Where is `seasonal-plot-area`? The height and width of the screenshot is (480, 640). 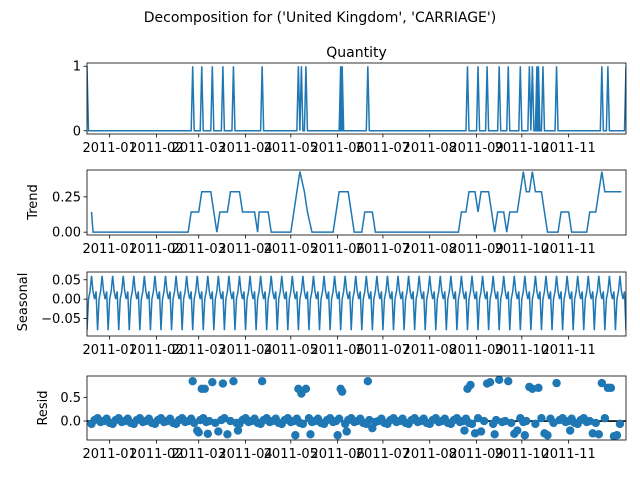 seasonal-plot-area is located at coordinates (356, 303).